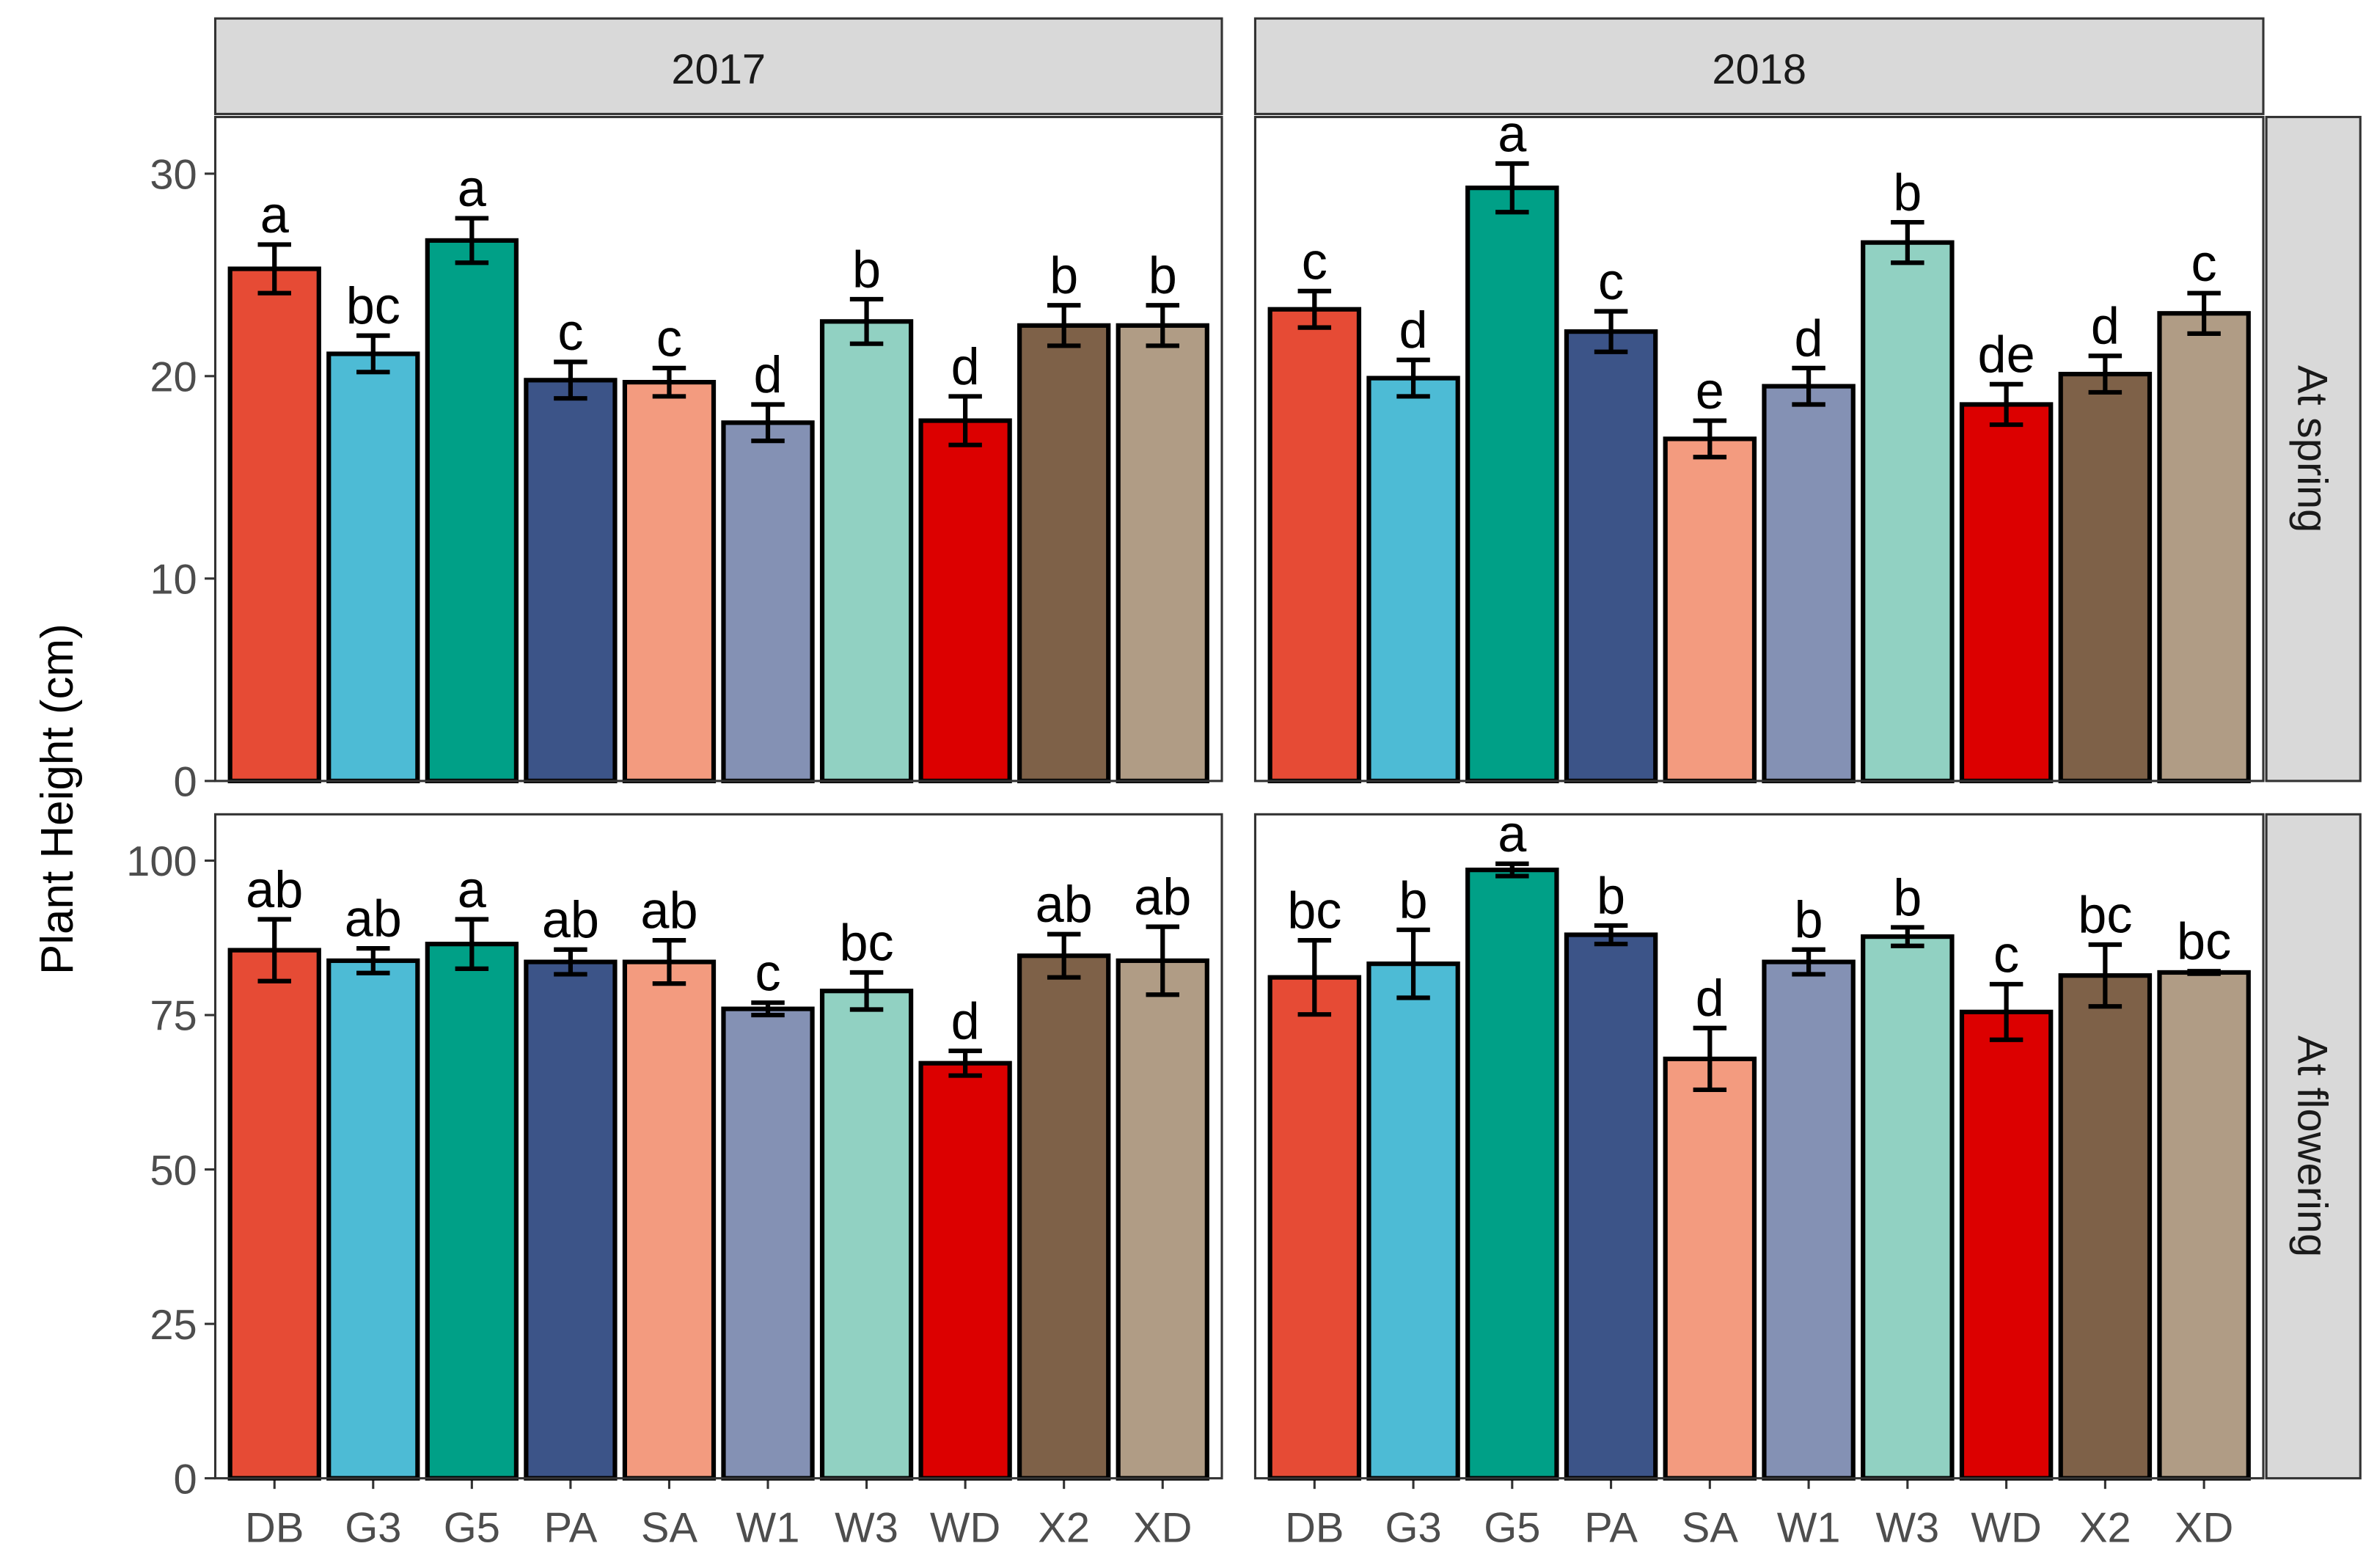 This screenshot has width=2377, height=1568. Describe the element at coordinates (173, 377) in the screenshot. I see `y-tick-label: 20` at that location.